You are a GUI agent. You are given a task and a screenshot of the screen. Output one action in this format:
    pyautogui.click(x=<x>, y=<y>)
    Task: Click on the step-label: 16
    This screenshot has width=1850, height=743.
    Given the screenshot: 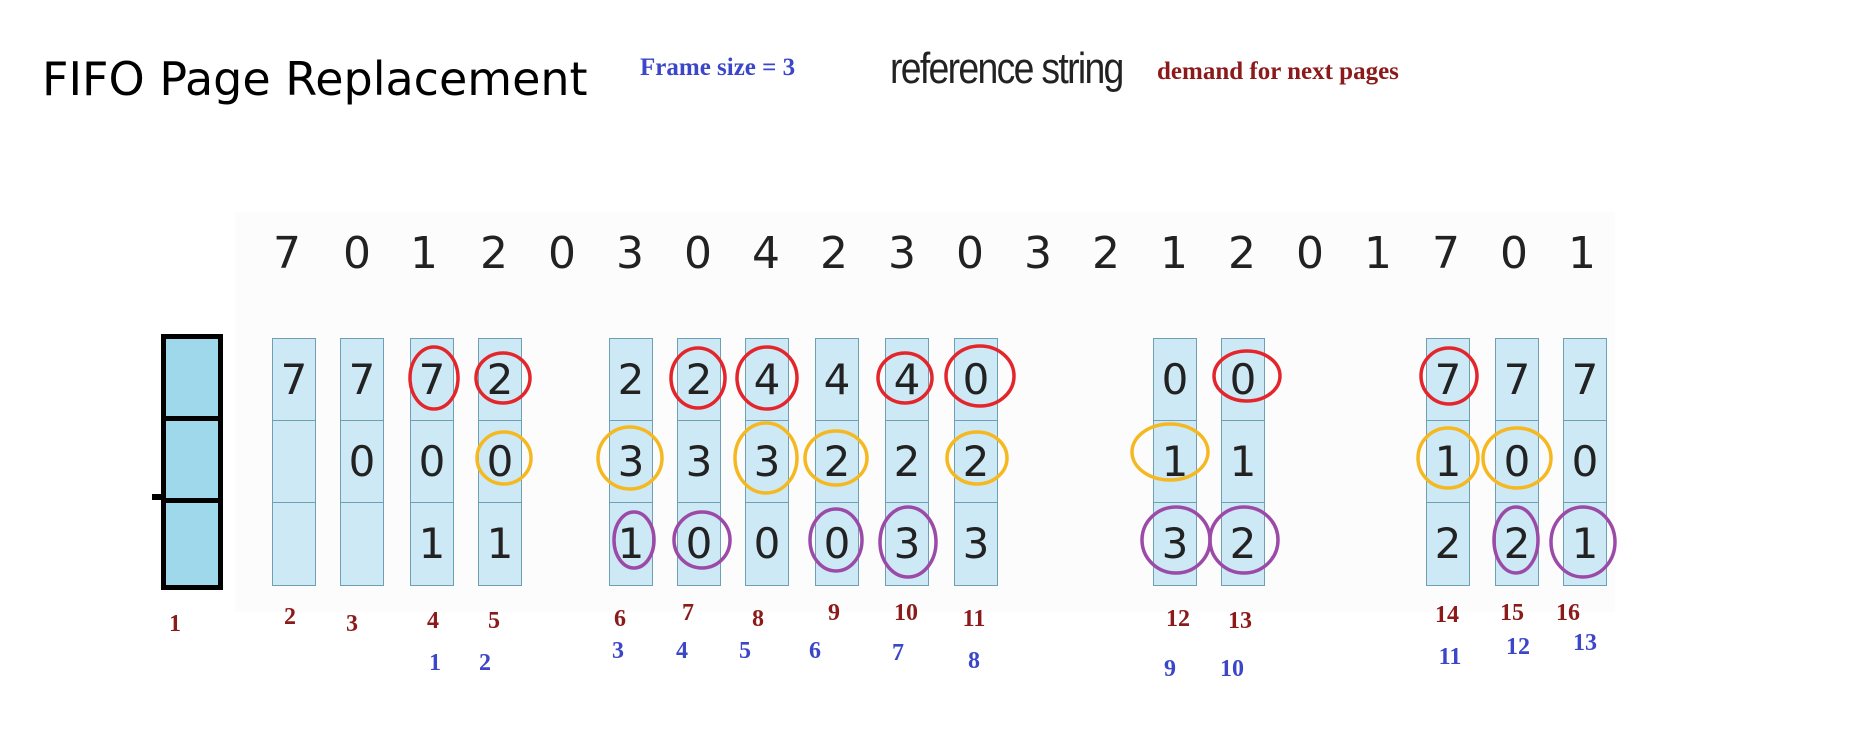 What is the action you would take?
    pyautogui.click(x=1568, y=613)
    